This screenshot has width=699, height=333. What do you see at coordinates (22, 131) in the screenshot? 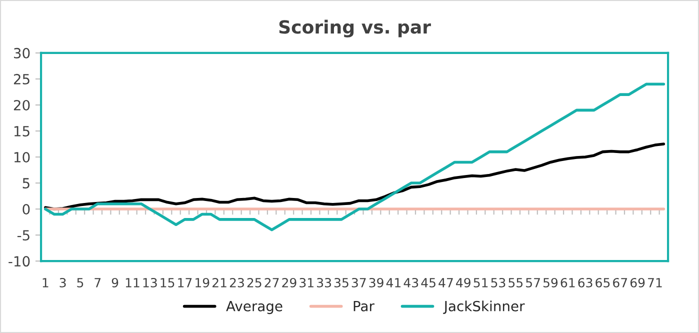
I see `y-tick-label: 15` at bounding box center [22, 131].